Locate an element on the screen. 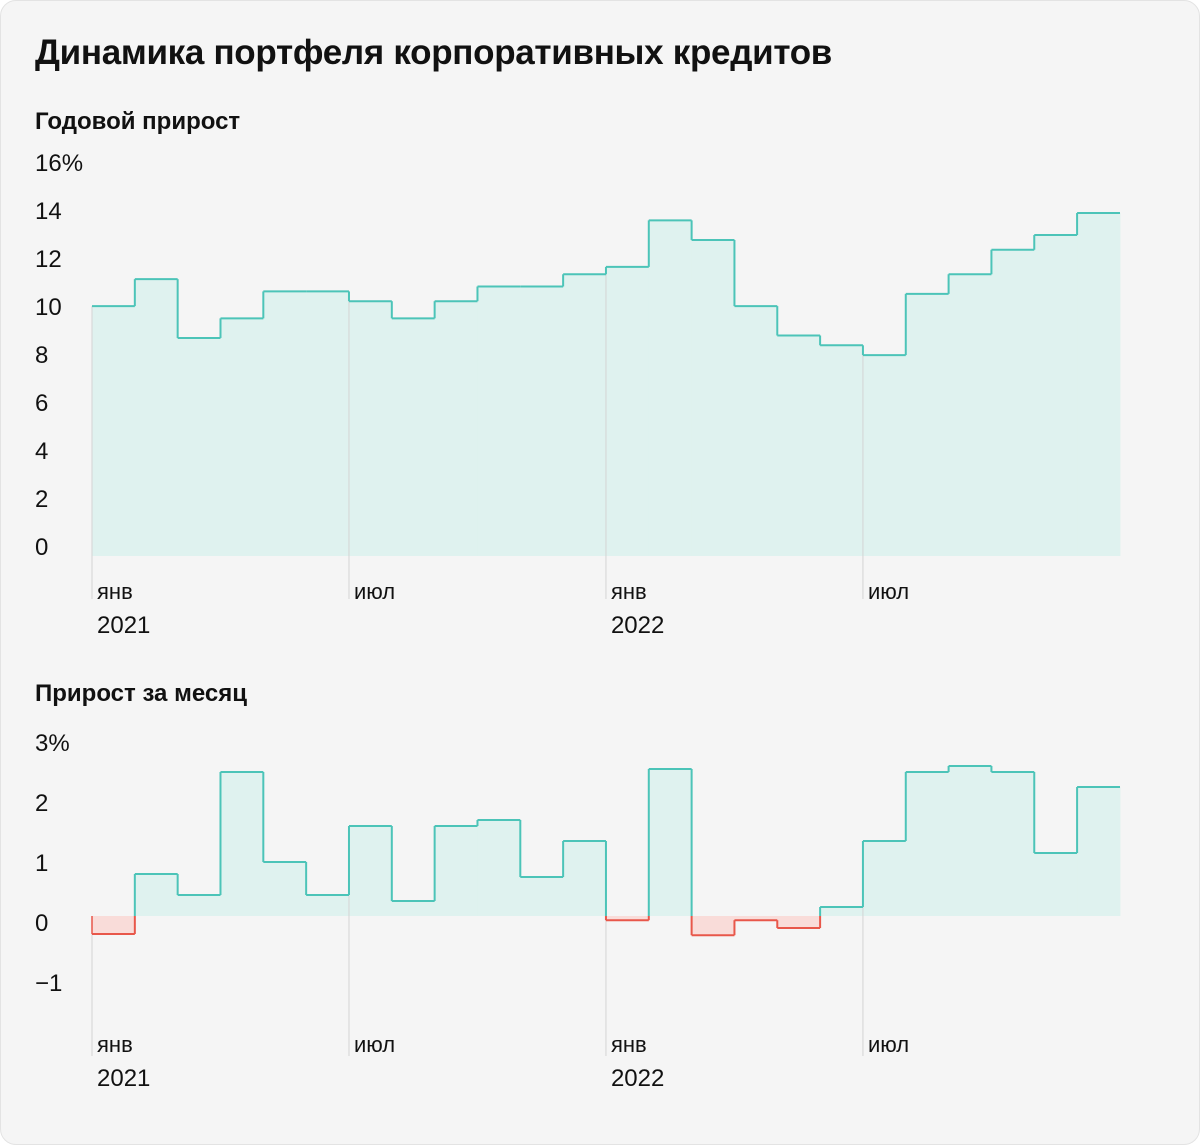  y-tick-label: 8 is located at coordinates (41, 355).